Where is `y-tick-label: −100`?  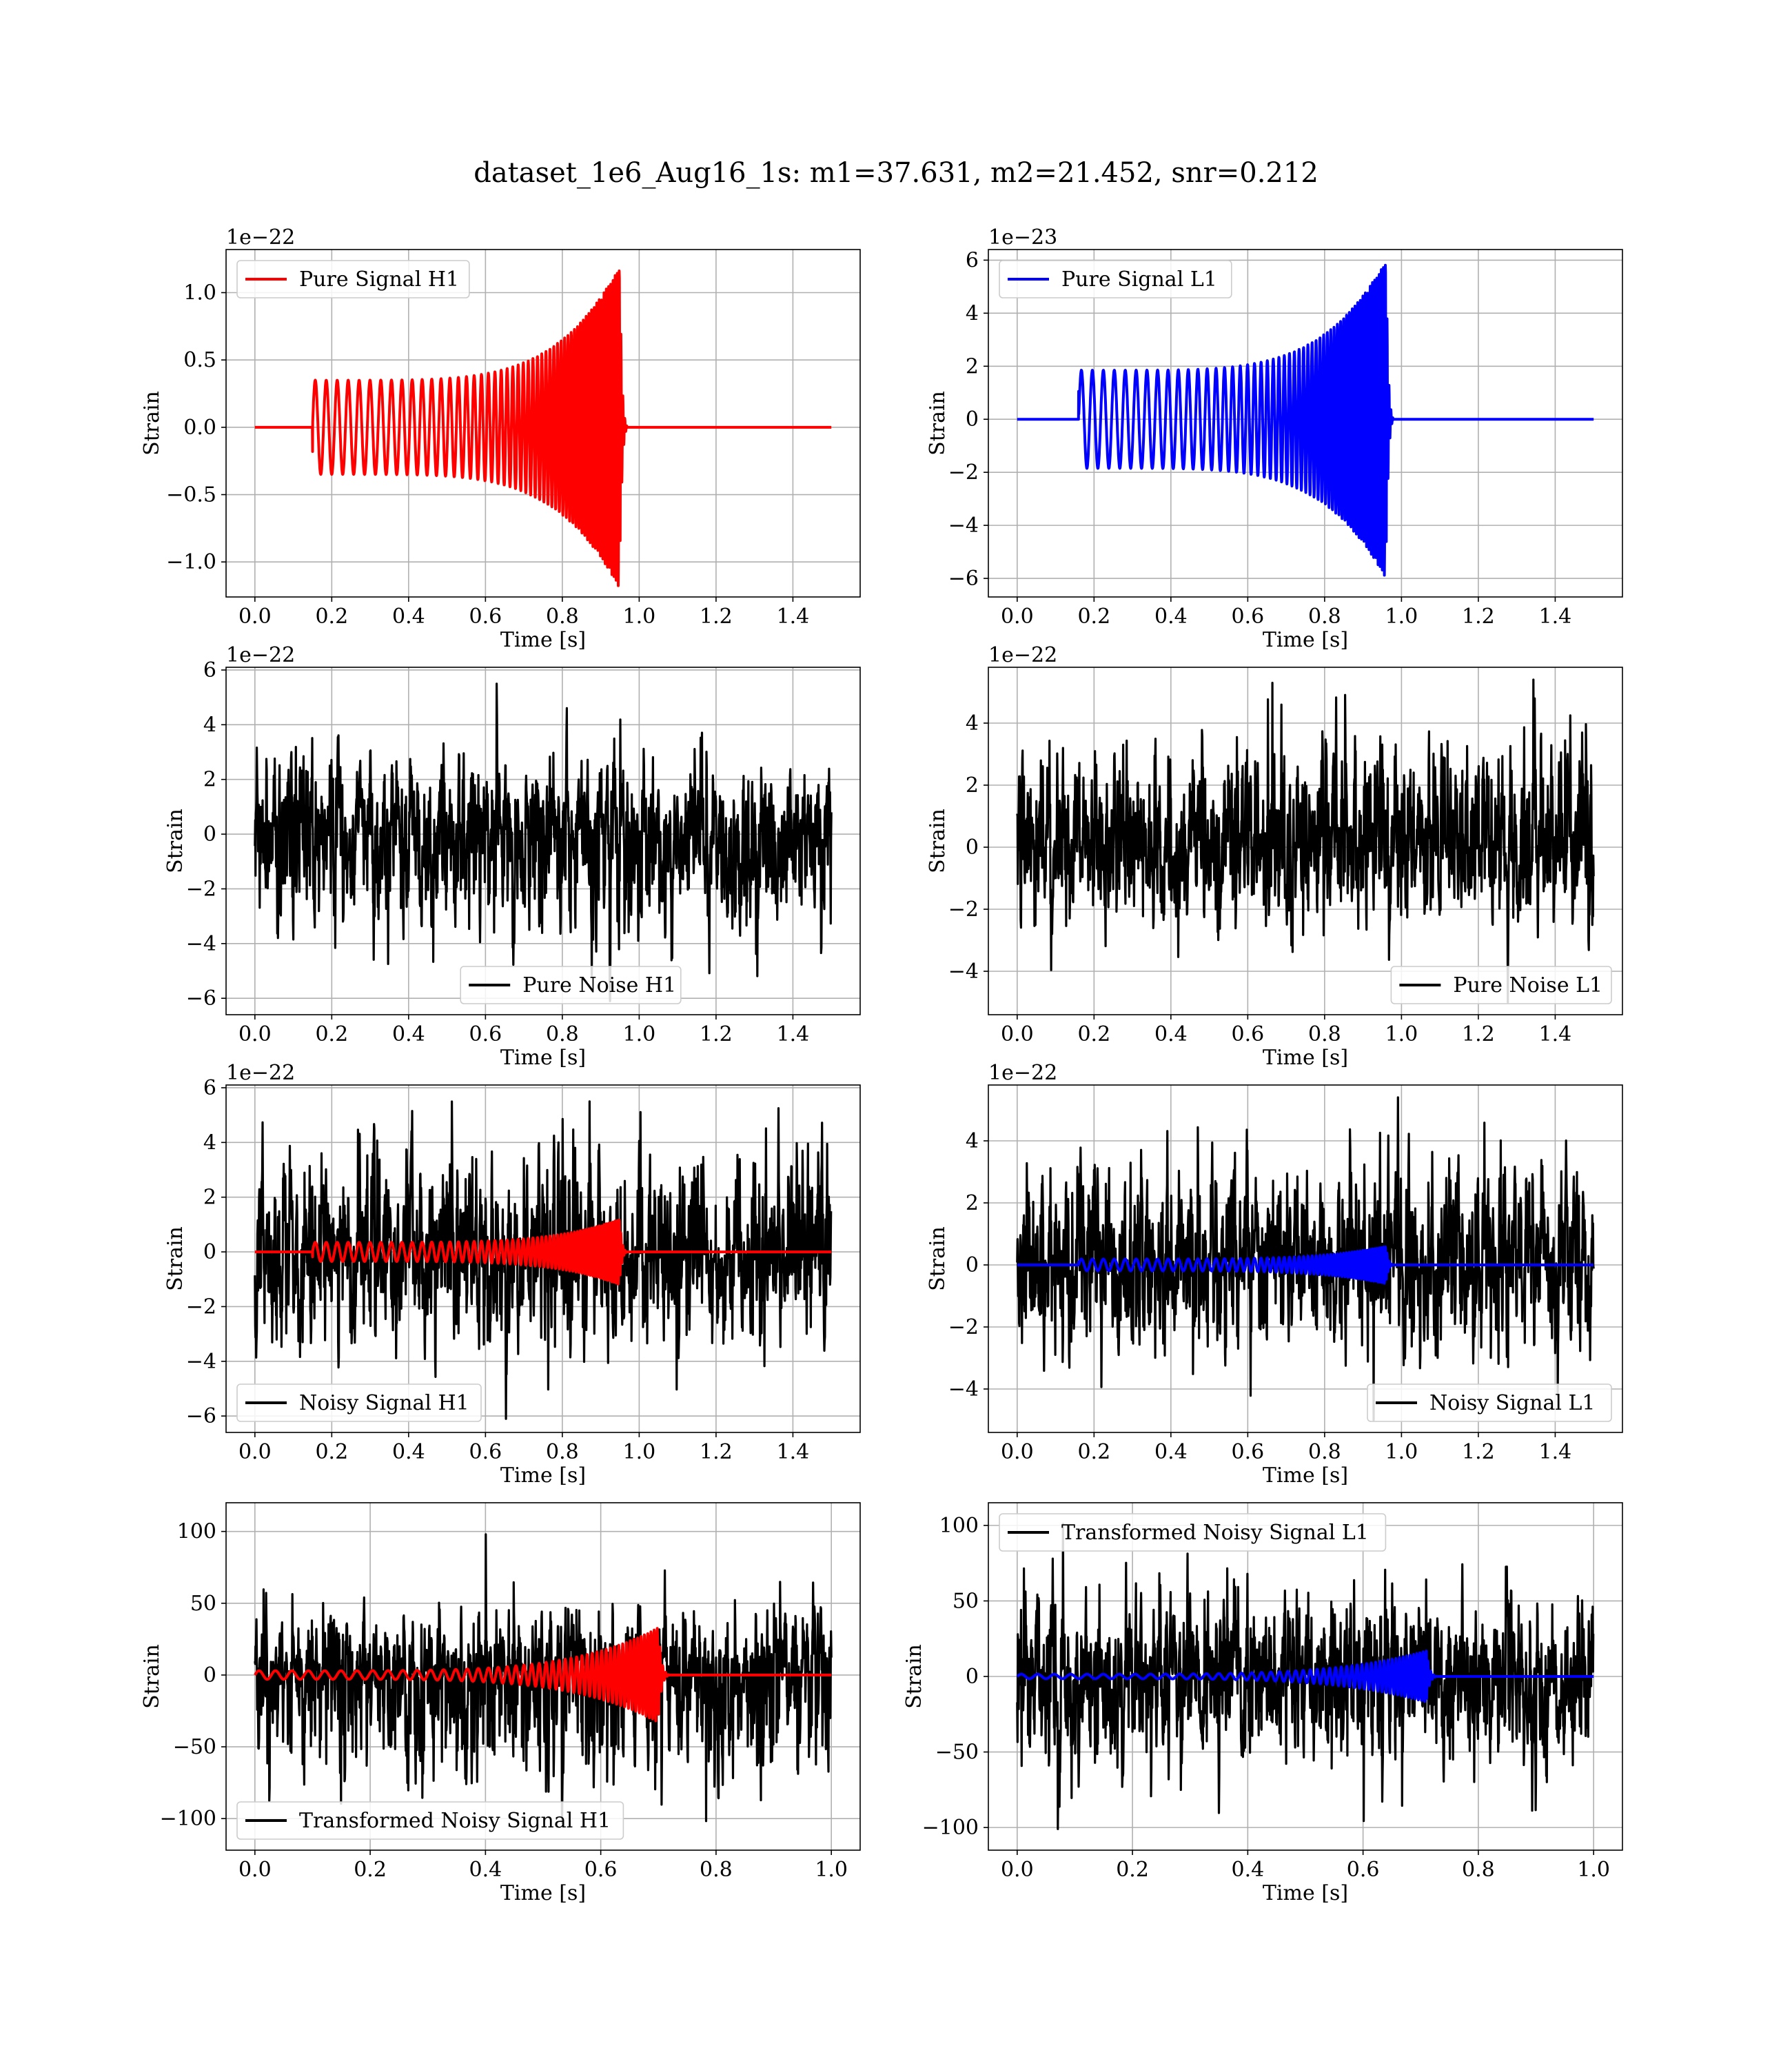 y-tick-label: −100 is located at coordinates (950, 1828).